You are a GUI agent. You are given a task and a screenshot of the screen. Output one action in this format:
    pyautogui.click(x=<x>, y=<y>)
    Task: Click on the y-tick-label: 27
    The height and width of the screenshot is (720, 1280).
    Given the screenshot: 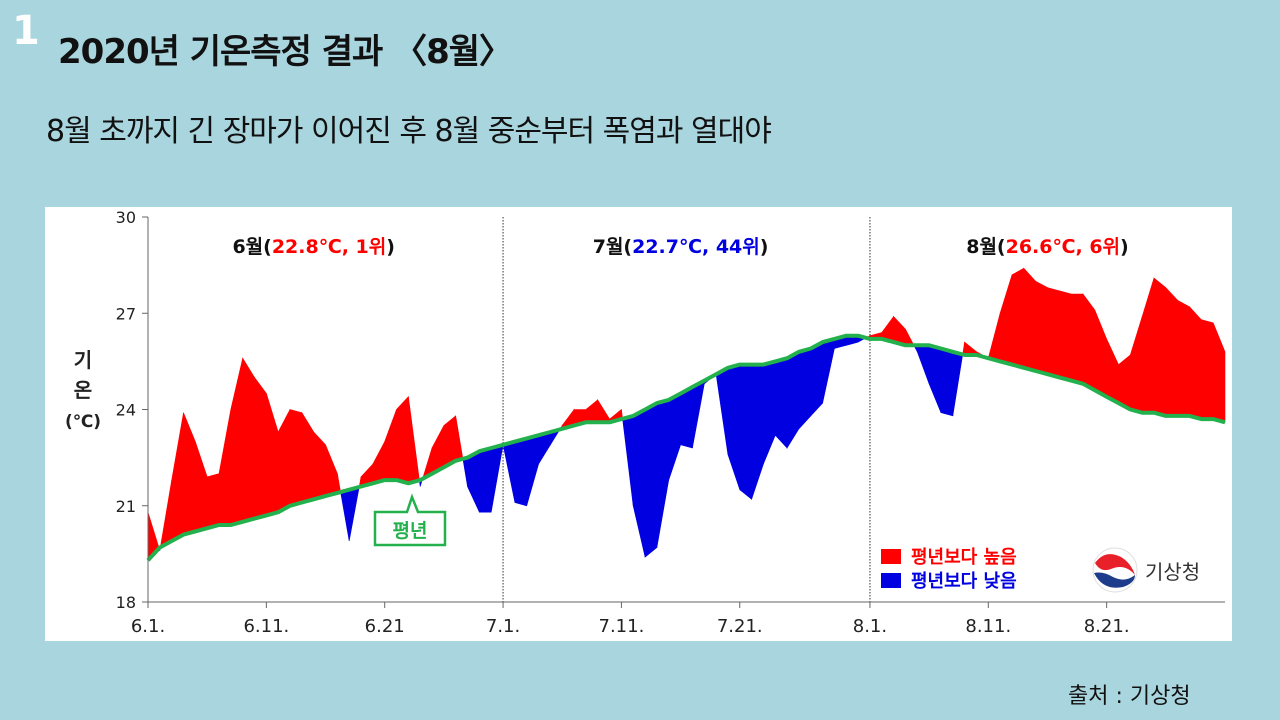 What is the action you would take?
    pyautogui.click(x=126, y=313)
    